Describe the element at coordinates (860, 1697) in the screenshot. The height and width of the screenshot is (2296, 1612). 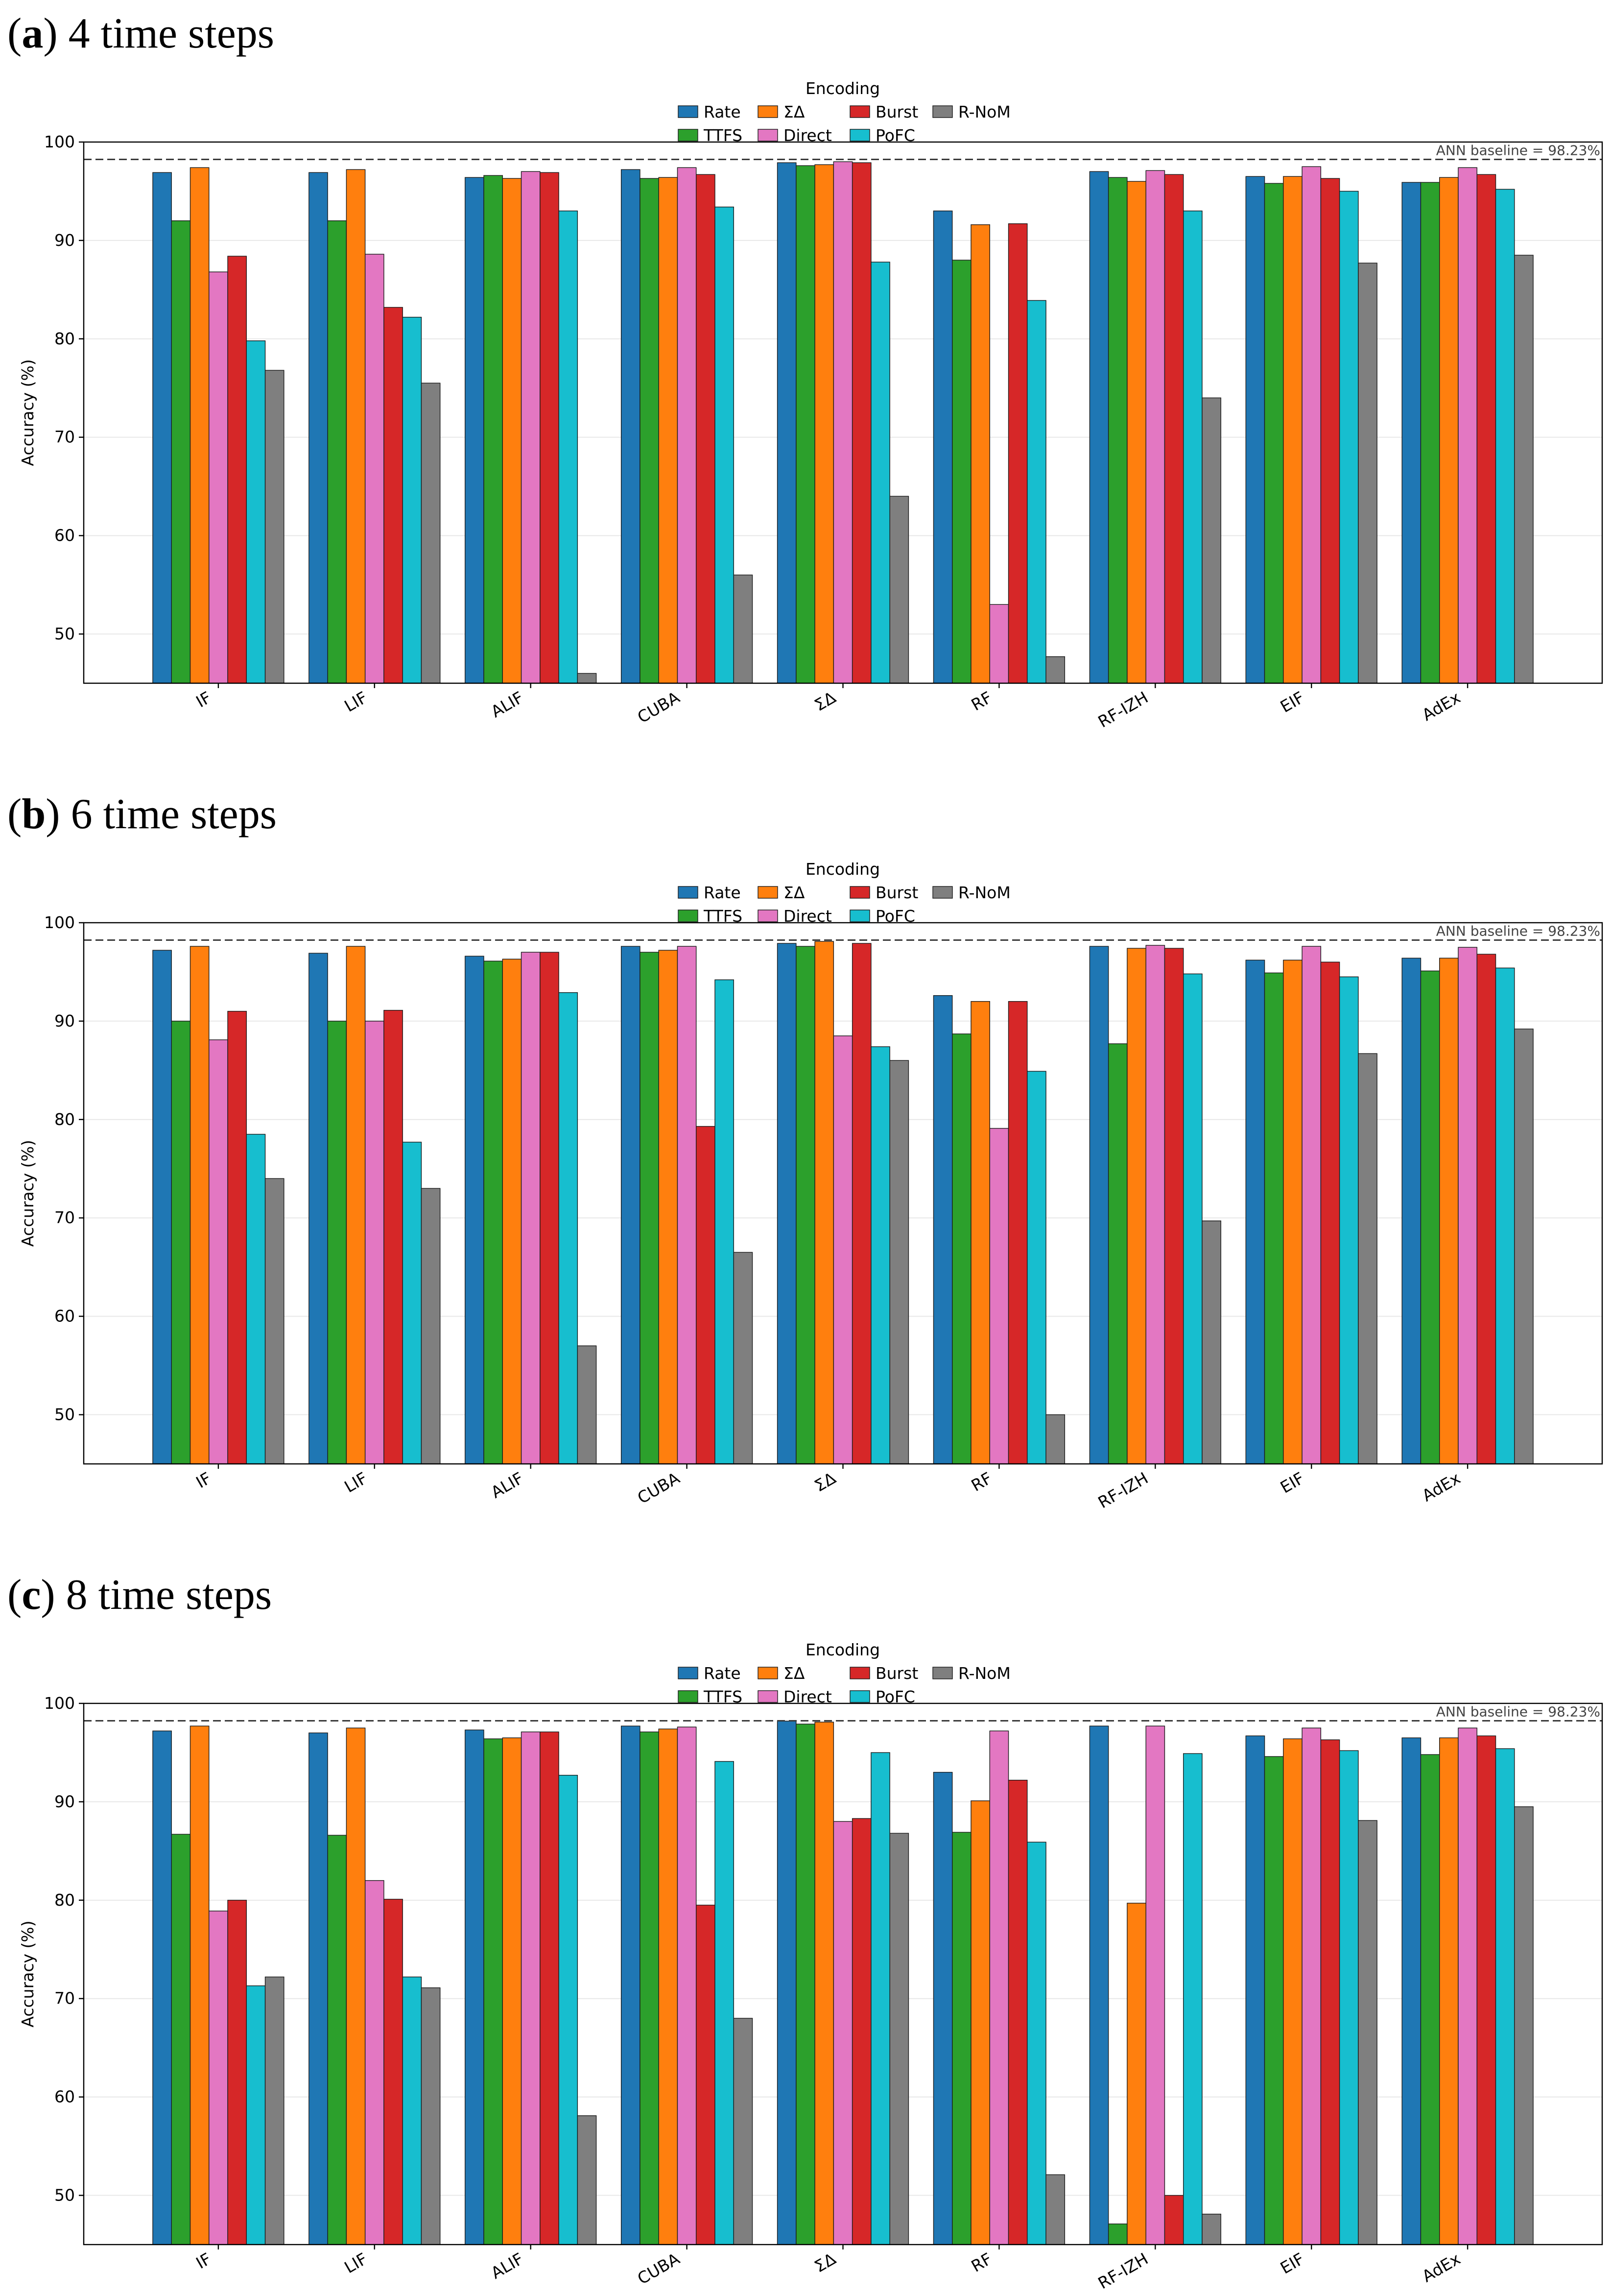
I see `legend-swatch-pofc` at that location.